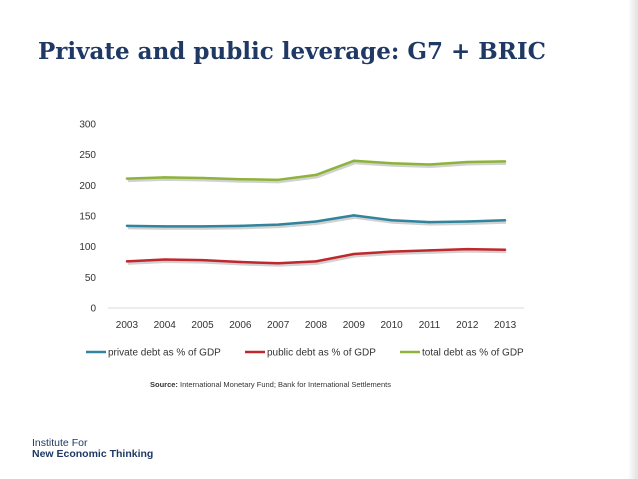 The height and width of the screenshot is (479, 638). Describe the element at coordinates (505, 249) in the screenshot. I see `public-point-2013` at that location.